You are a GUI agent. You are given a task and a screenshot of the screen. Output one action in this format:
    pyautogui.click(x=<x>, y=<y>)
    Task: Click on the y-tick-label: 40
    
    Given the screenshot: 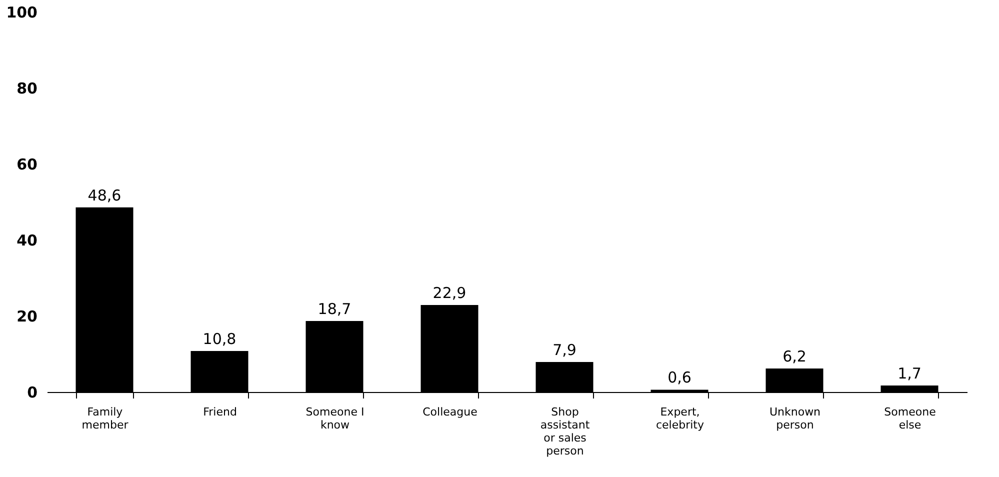 What is the action you would take?
    pyautogui.click(x=27, y=241)
    